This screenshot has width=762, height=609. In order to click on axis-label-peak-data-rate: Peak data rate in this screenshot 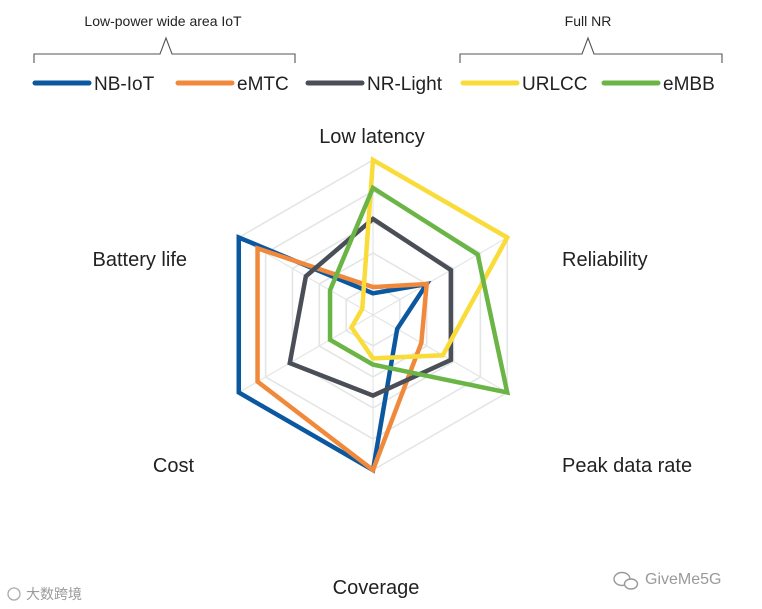, I will do `click(627, 466)`.